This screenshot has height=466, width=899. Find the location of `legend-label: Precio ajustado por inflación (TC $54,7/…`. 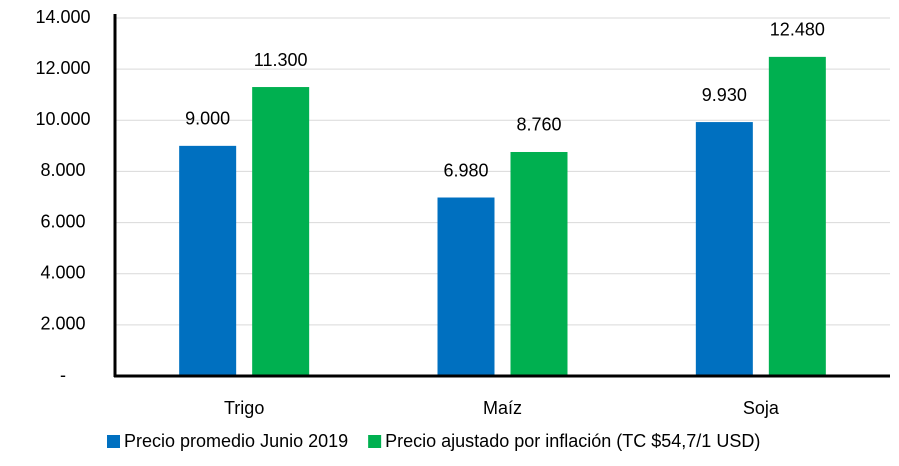

legend-label: Precio ajustado por inflación (TC $54,7/… is located at coordinates (572, 441).